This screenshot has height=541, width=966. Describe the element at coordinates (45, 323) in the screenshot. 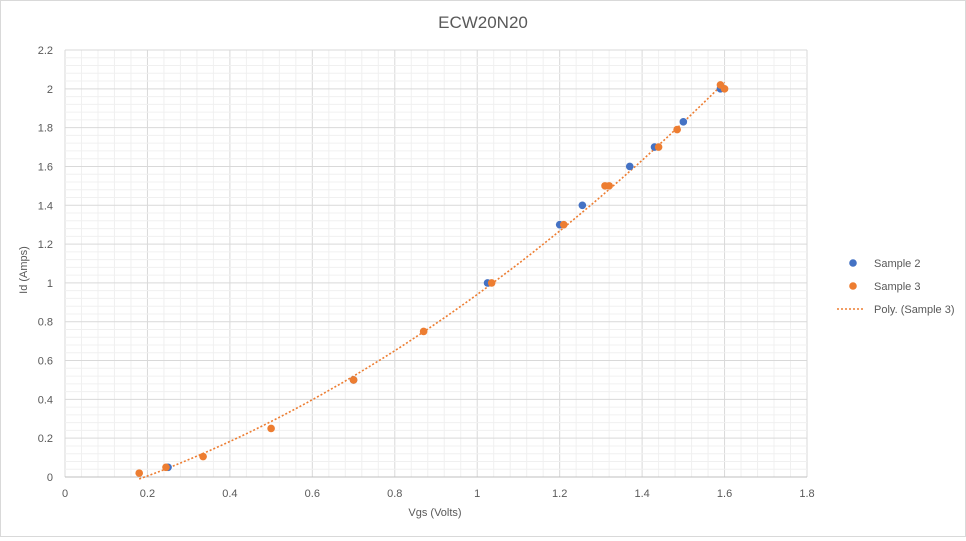

I see `y-tick-label: 0.8` at that location.